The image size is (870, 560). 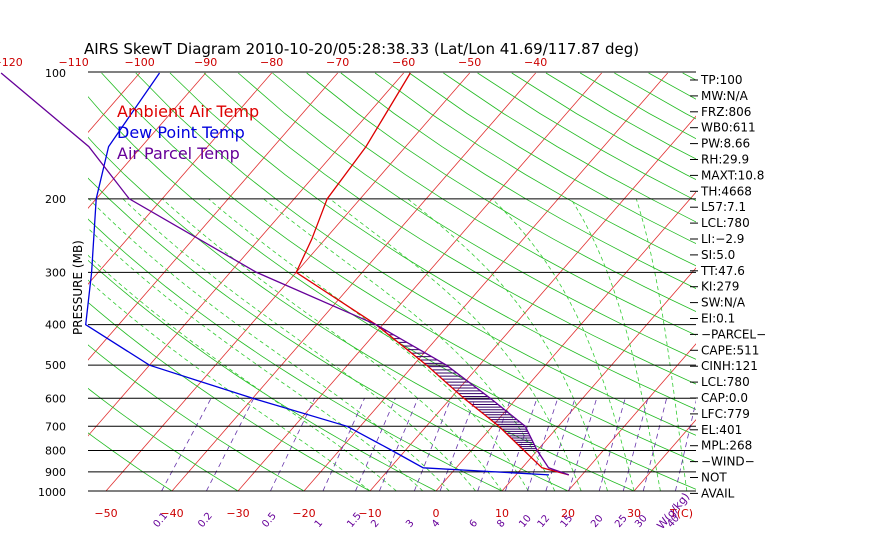 I want to click on bottom-temp-tick-label: 10, so click(x=502, y=513).